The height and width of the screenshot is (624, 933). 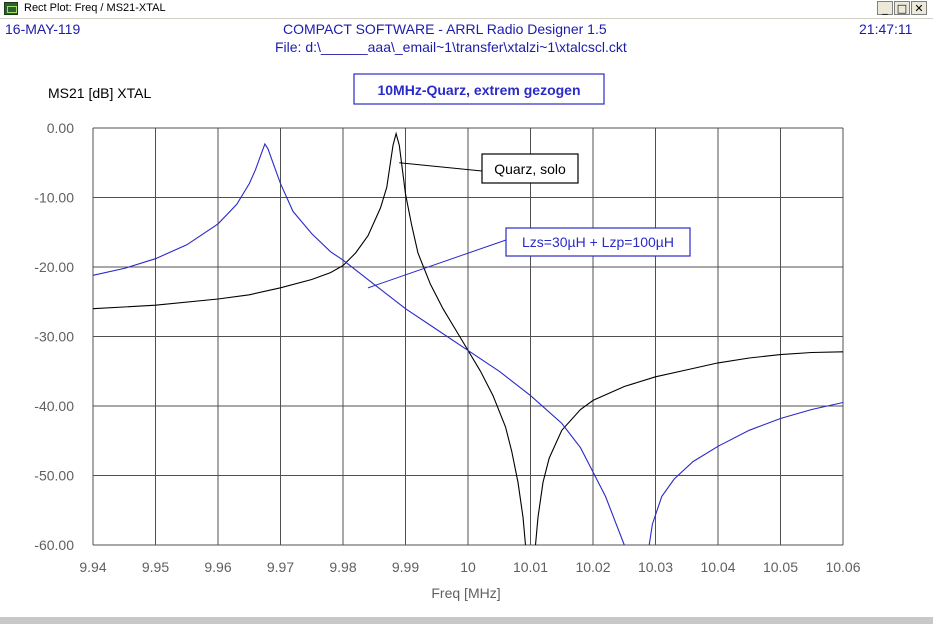 I want to click on x-tick-label: 9.97, so click(x=280, y=567).